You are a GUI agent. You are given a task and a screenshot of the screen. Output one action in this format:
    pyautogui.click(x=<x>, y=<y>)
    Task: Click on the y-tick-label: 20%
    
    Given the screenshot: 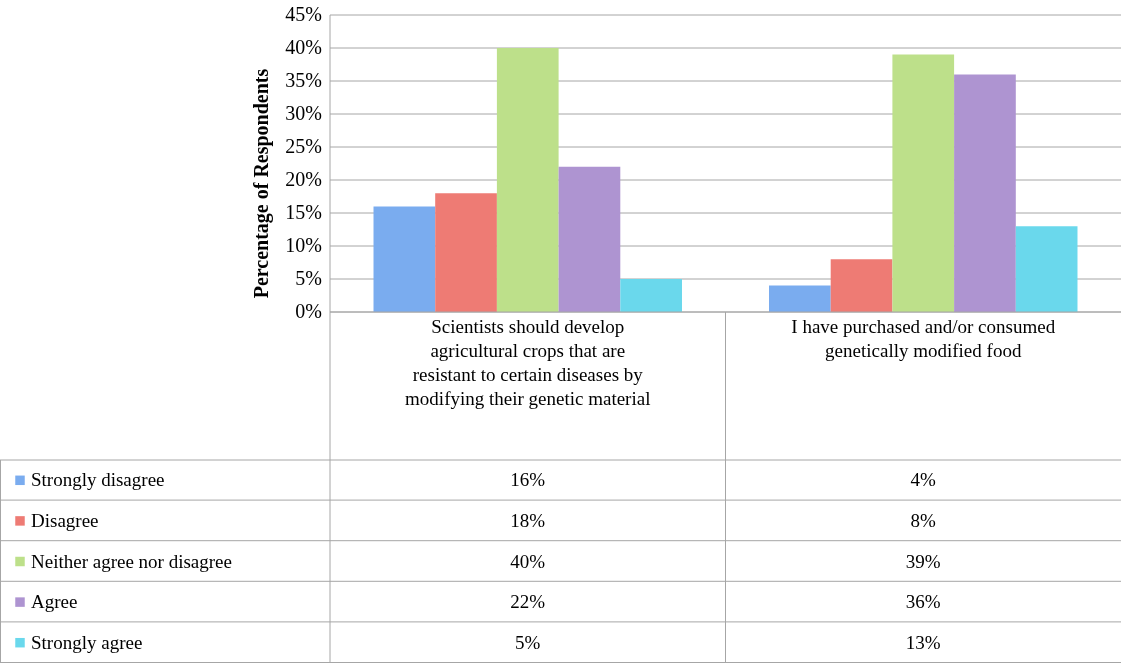 What is the action you would take?
    pyautogui.click(x=303, y=179)
    